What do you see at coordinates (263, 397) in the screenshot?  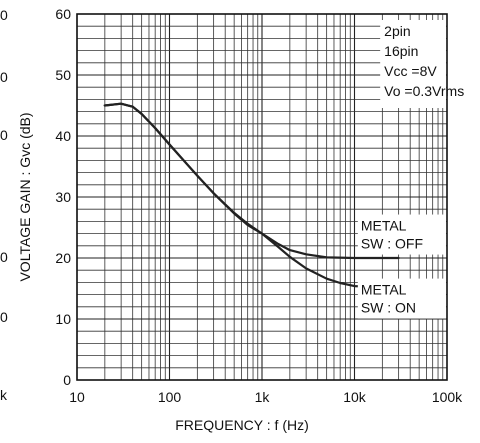 I see `x-tick-label: 1k` at bounding box center [263, 397].